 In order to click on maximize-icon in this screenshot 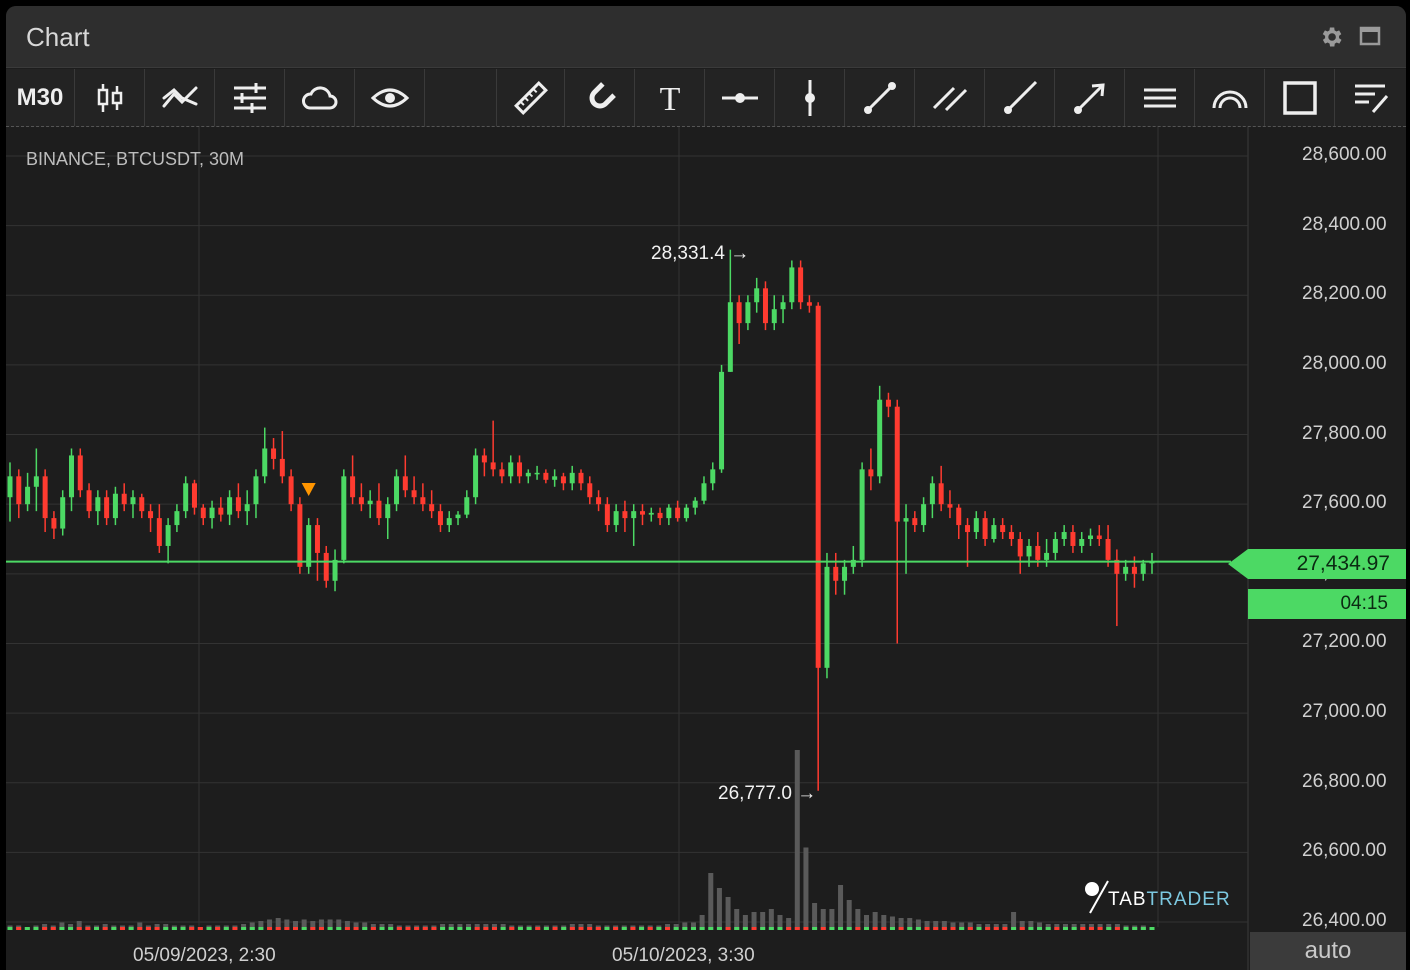, I will do `click(1370, 36)`.